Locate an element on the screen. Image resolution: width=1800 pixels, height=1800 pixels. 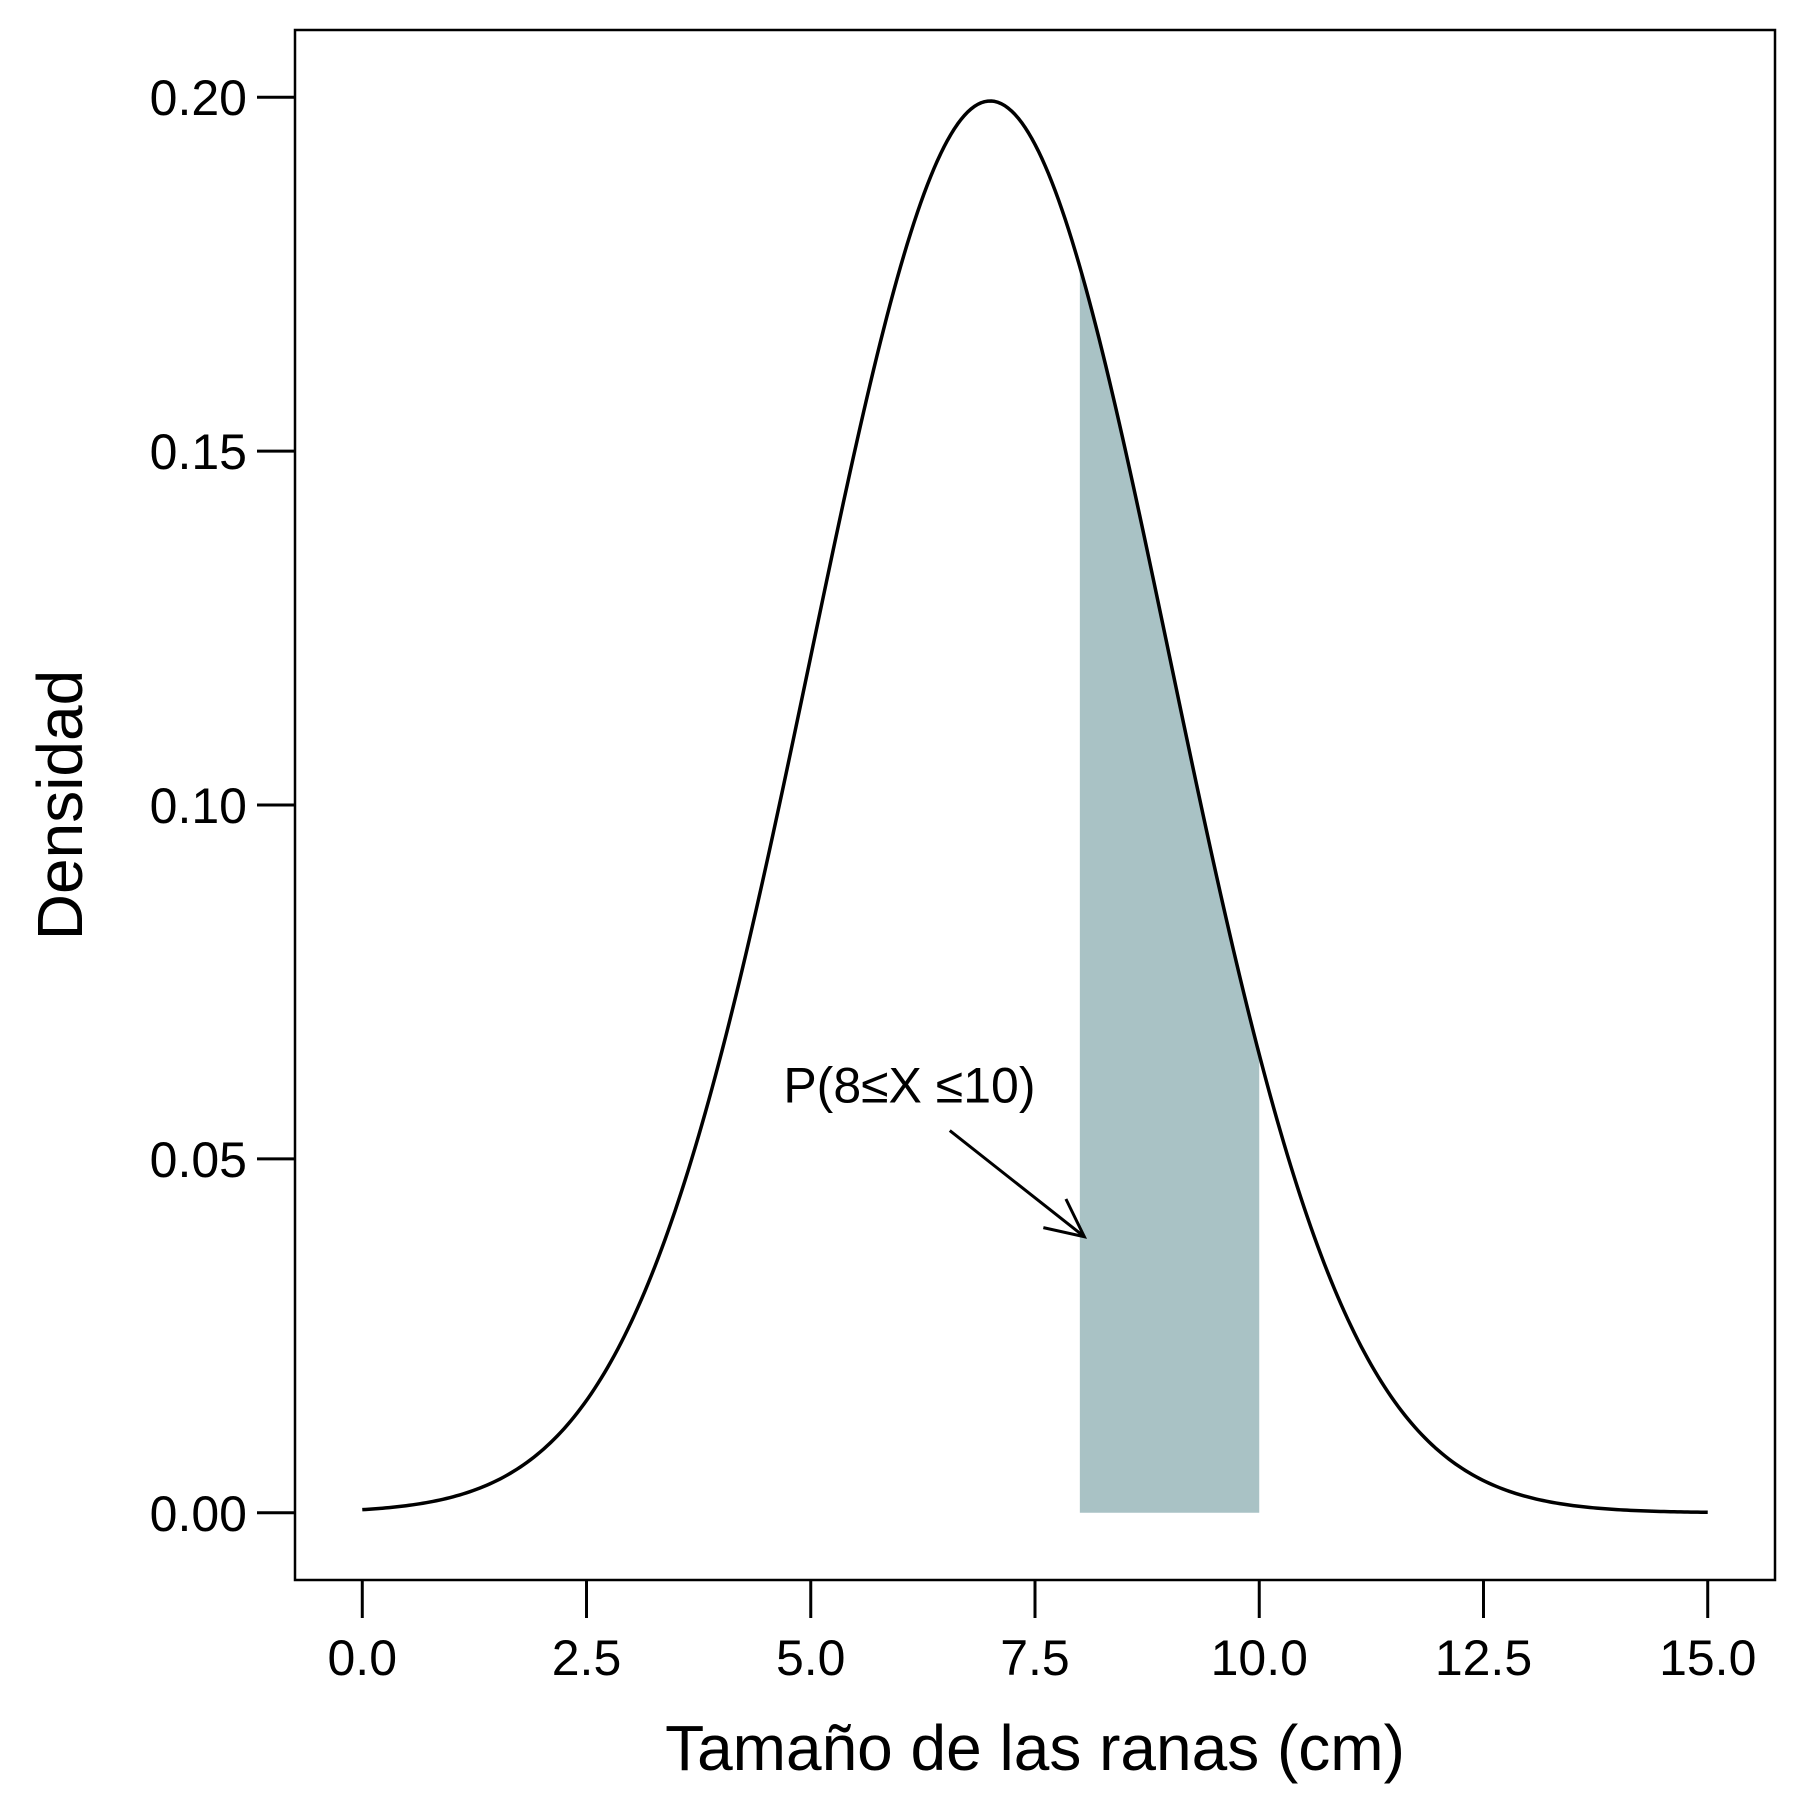
shaded-probability-area is located at coordinates (1169, 889).